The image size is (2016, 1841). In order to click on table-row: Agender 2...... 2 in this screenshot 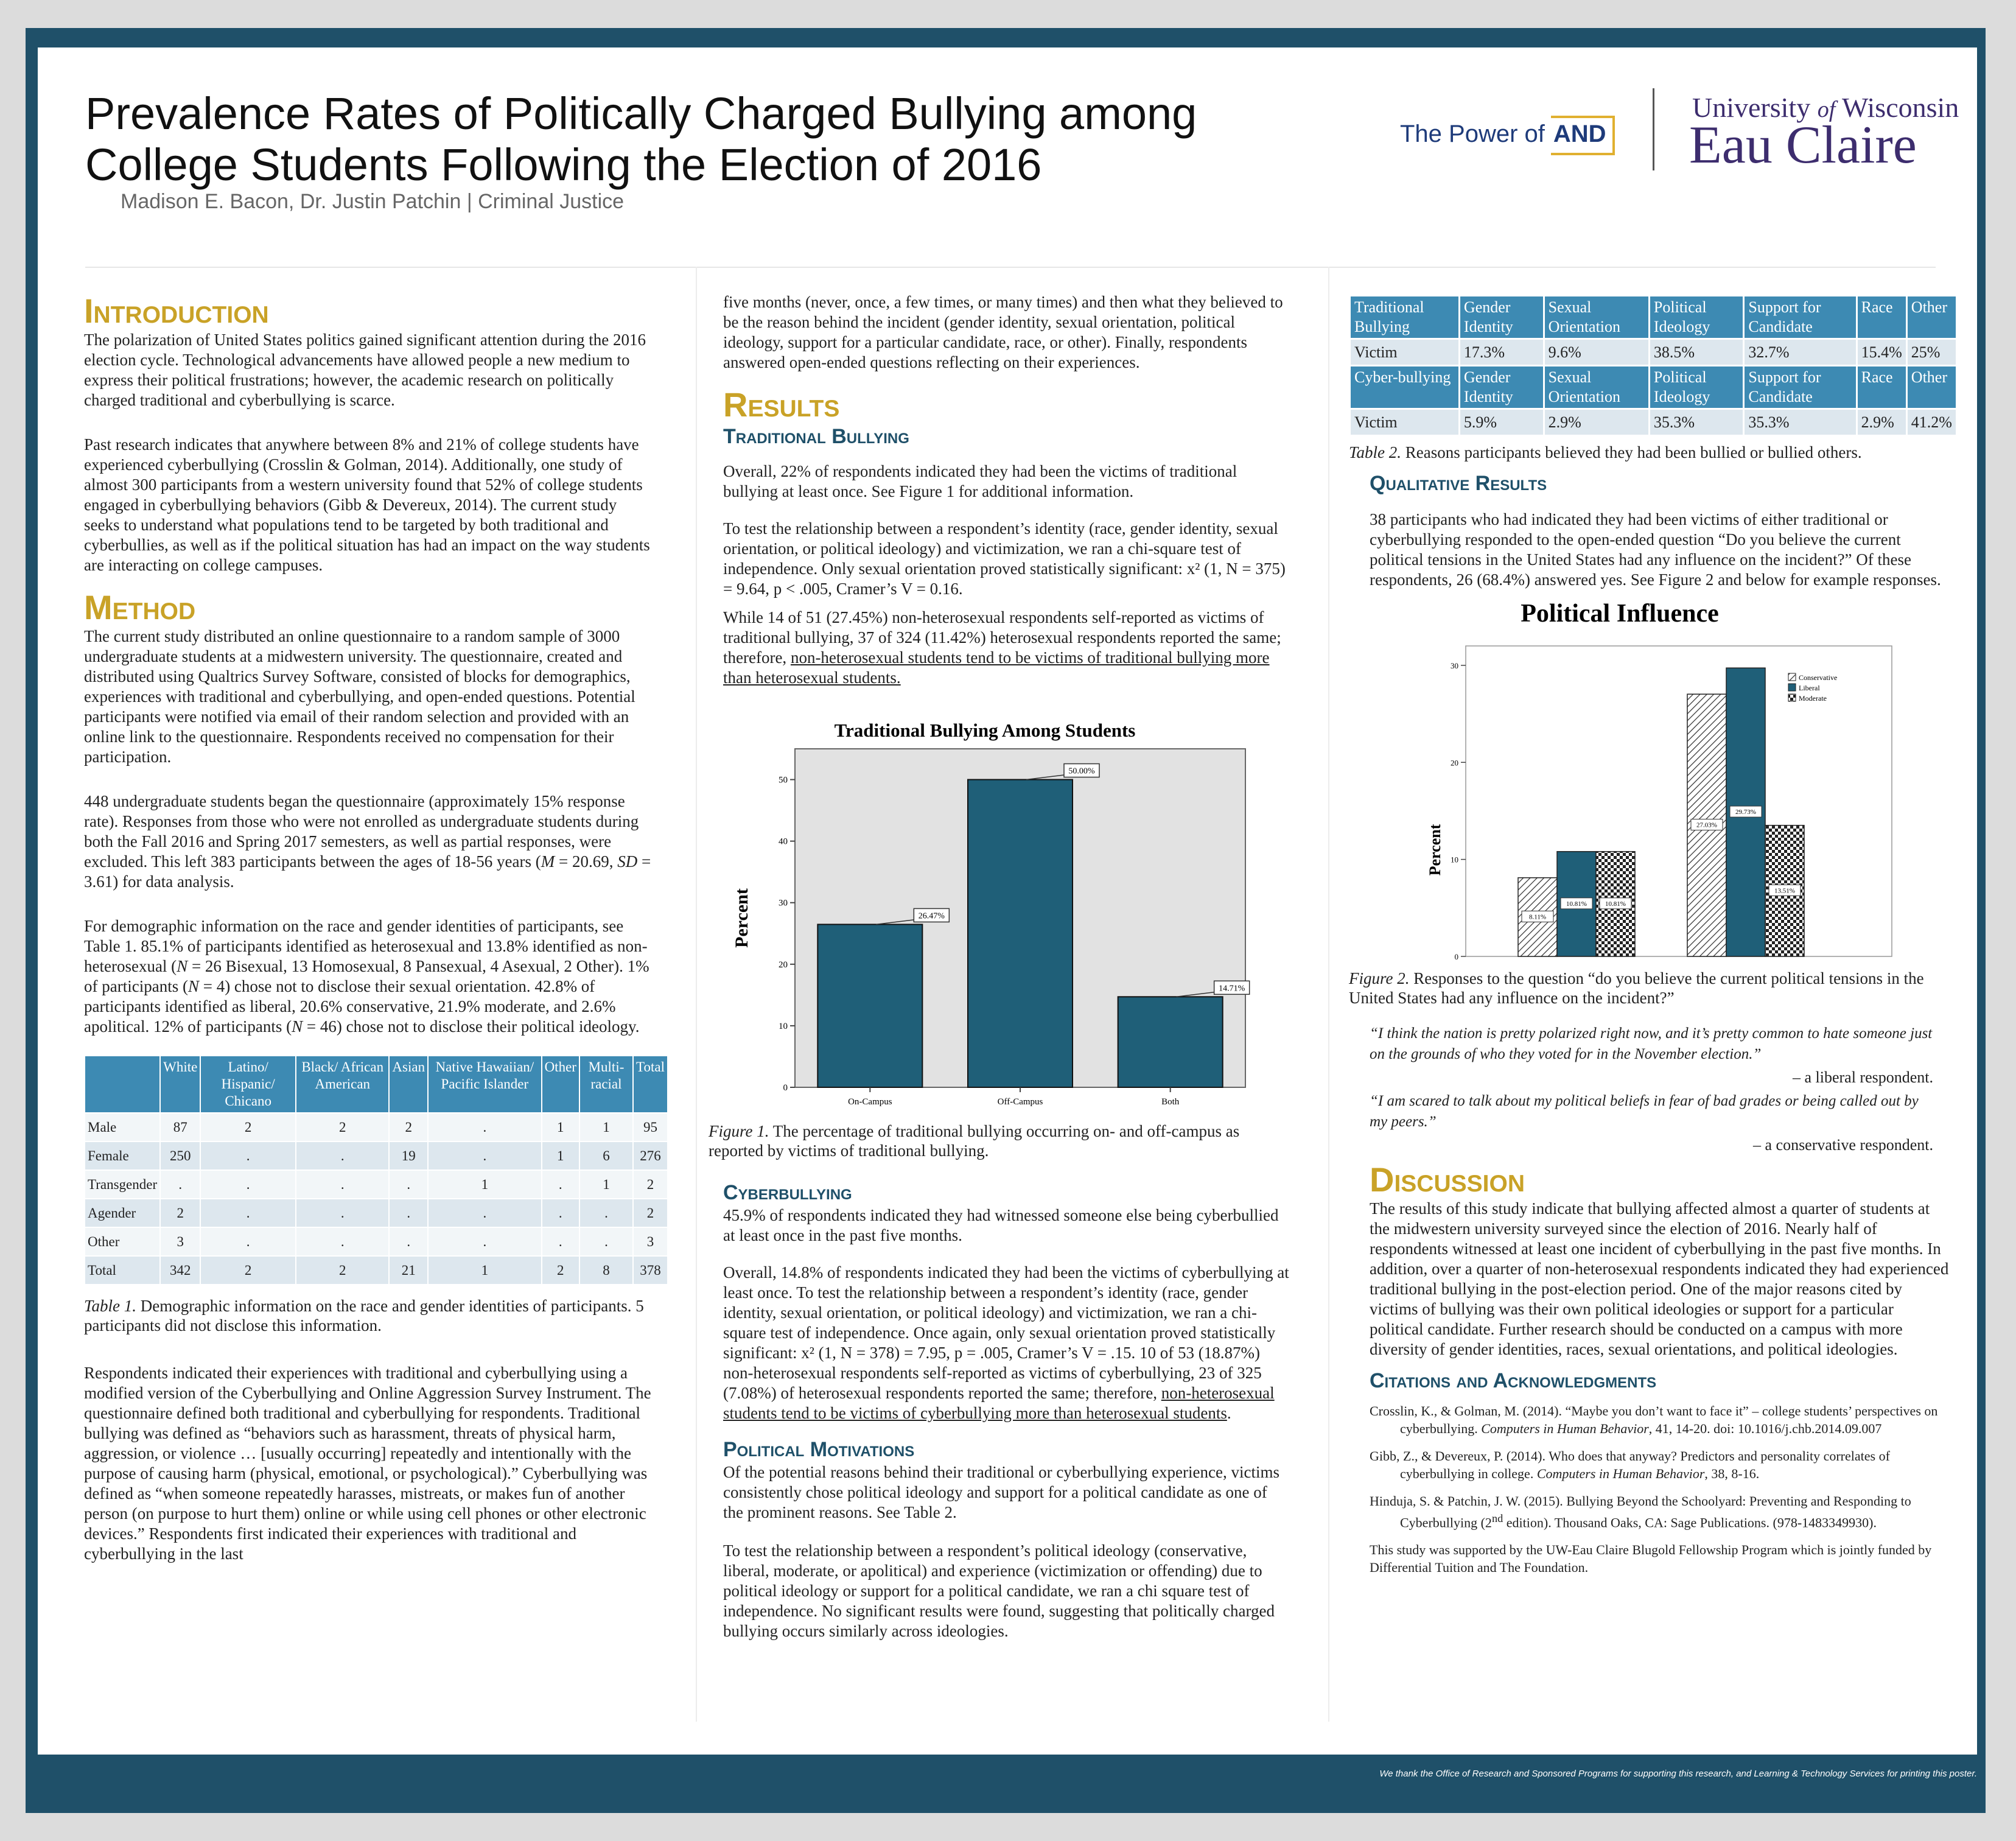, I will do `click(375, 1213)`.